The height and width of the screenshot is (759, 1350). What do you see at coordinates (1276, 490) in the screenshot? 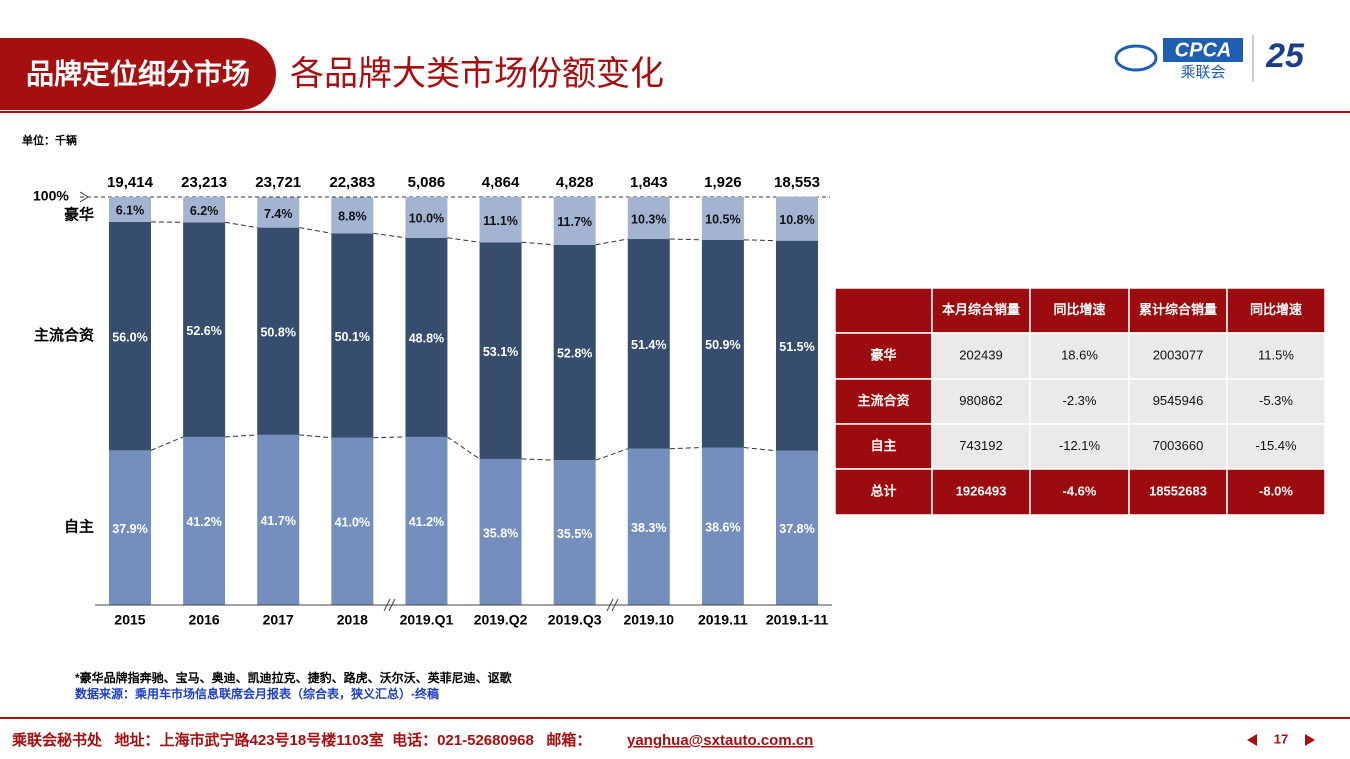
I see `cell-text: -8.0%` at bounding box center [1276, 490].